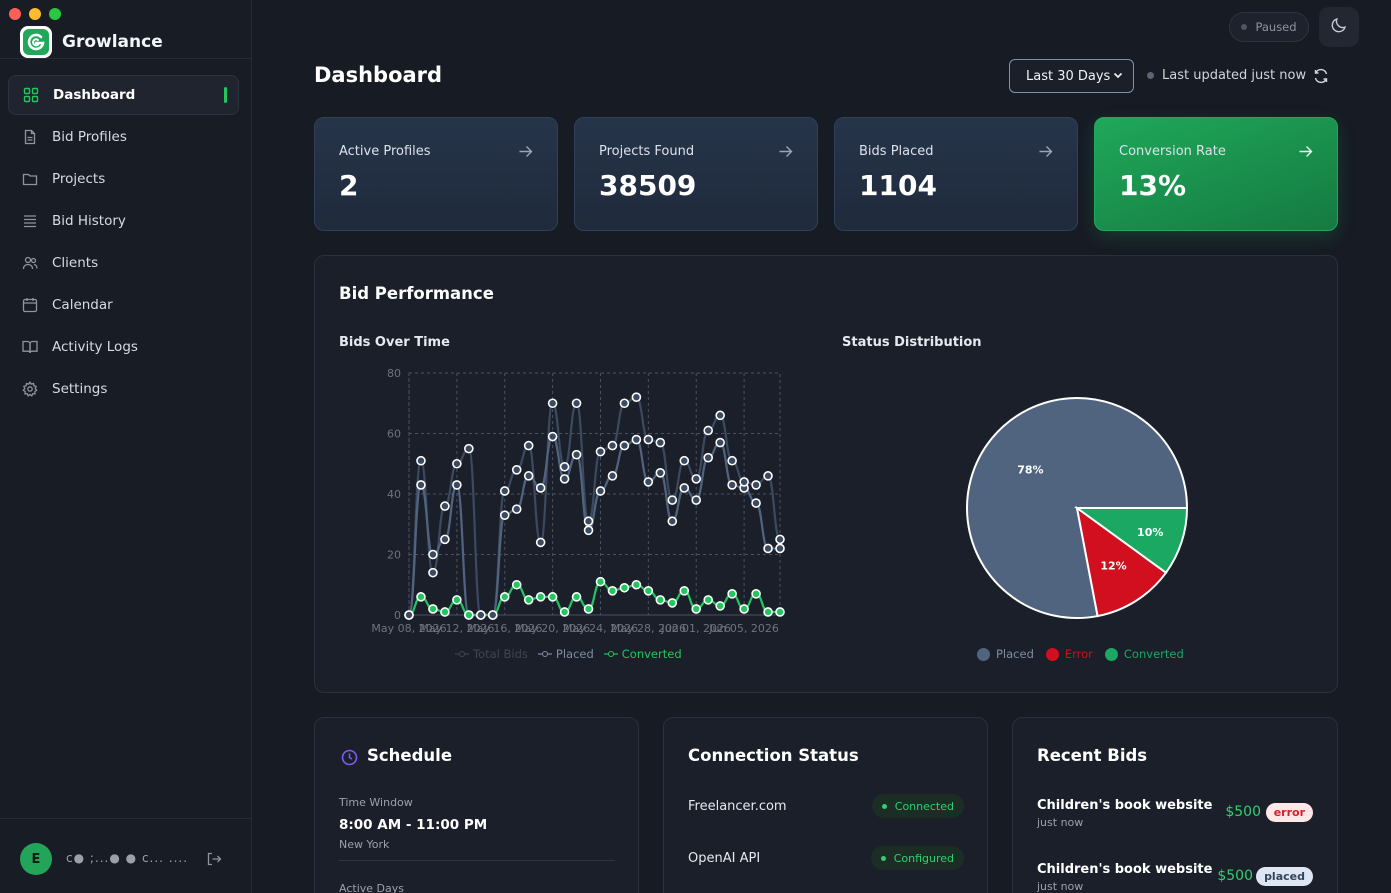 The image size is (1391, 893). I want to click on status-badge: Connected, so click(917, 806).